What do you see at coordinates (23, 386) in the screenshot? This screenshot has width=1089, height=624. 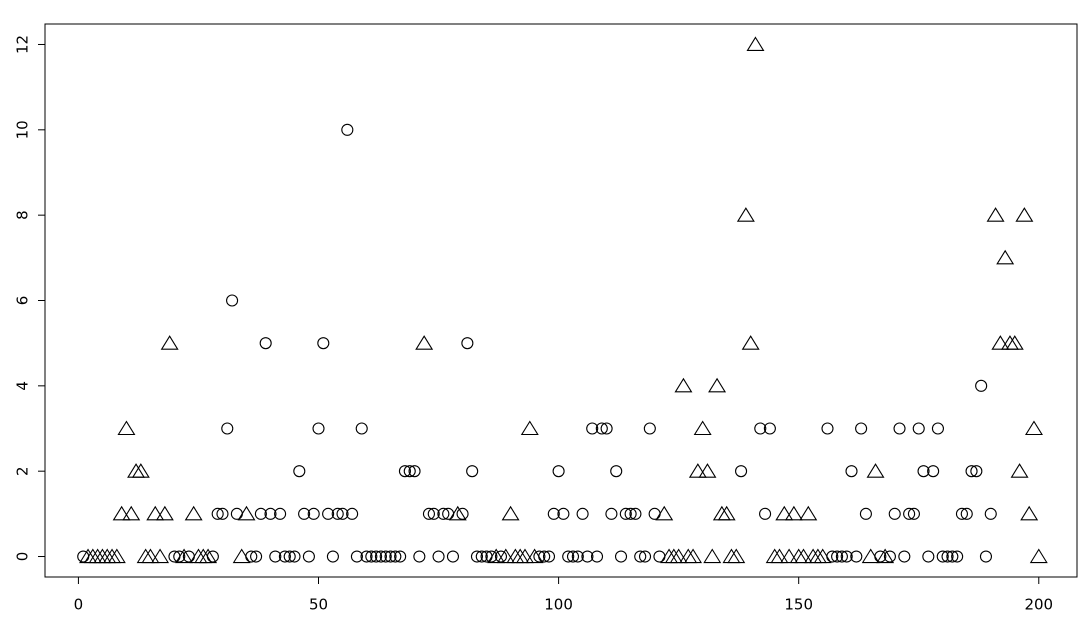 I see `y-tick-label: 4` at bounding box center [23, 386].